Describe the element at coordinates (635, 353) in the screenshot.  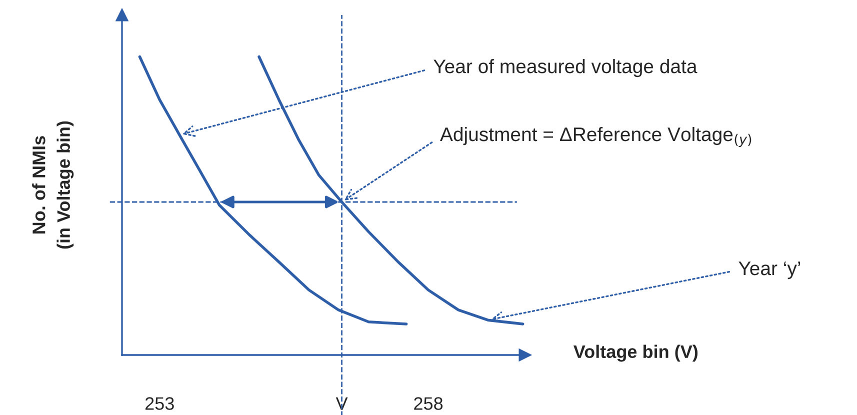
I see `x-axis-title: Voltage bin (V)` at that location.